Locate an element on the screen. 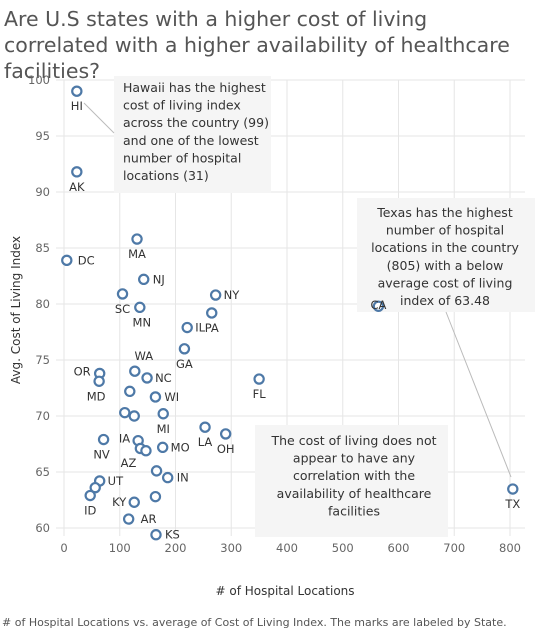 This screenshot has width=540, height=632. annotation-line: facilities is located at coordinates (354, 510).